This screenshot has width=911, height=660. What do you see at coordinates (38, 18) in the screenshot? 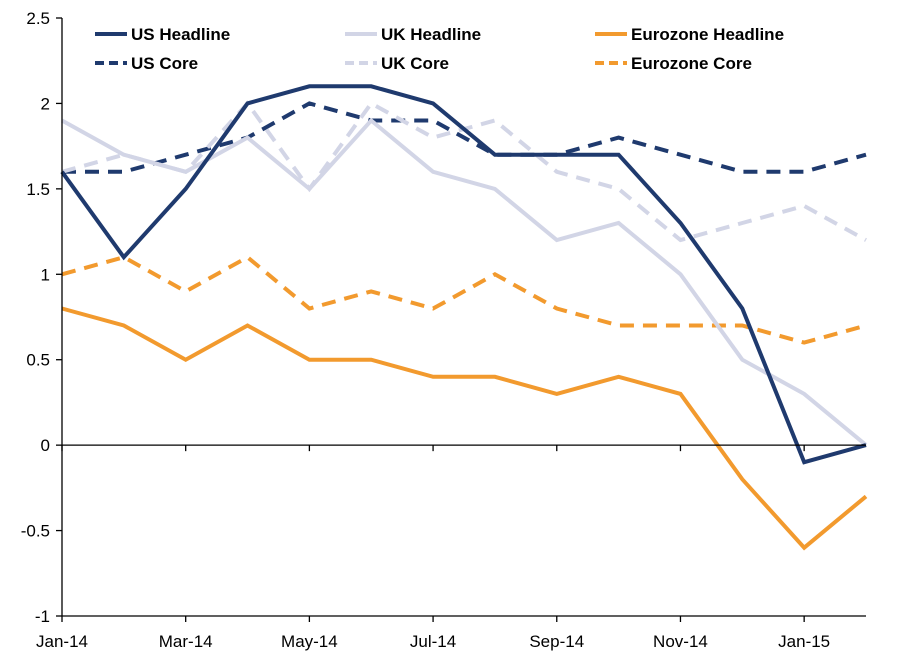
I see `y-tick-label: 2.5` at bounding box center [38, 18].